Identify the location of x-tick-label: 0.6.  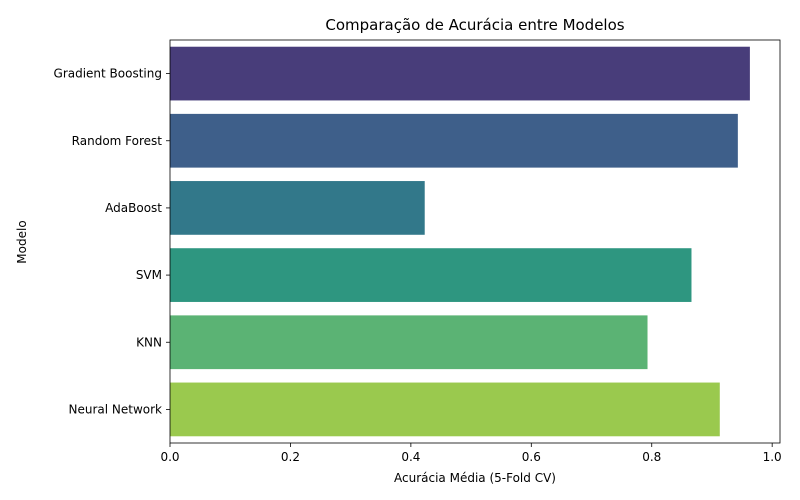
(531, 457).